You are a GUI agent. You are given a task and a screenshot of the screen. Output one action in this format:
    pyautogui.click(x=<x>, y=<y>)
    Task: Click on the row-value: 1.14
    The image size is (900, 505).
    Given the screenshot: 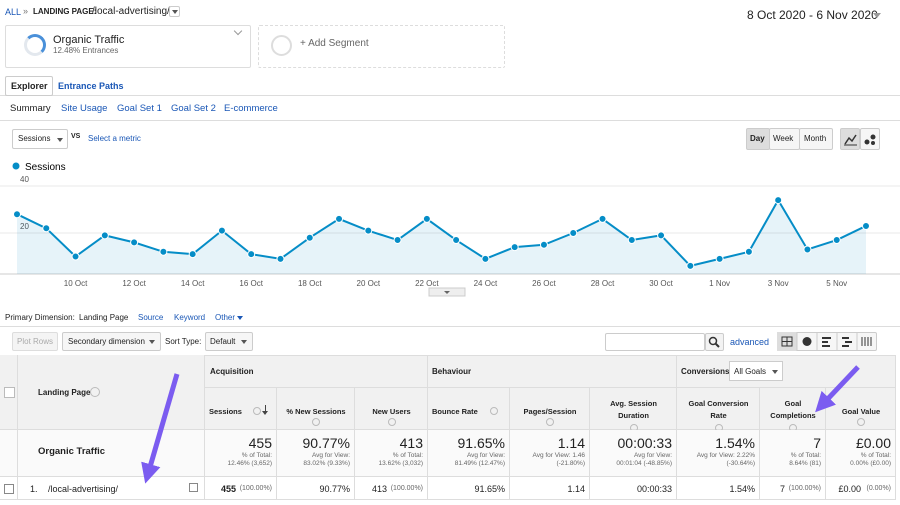 What is the action you would take?
    pyautogui.click(x=576, y=489)
    